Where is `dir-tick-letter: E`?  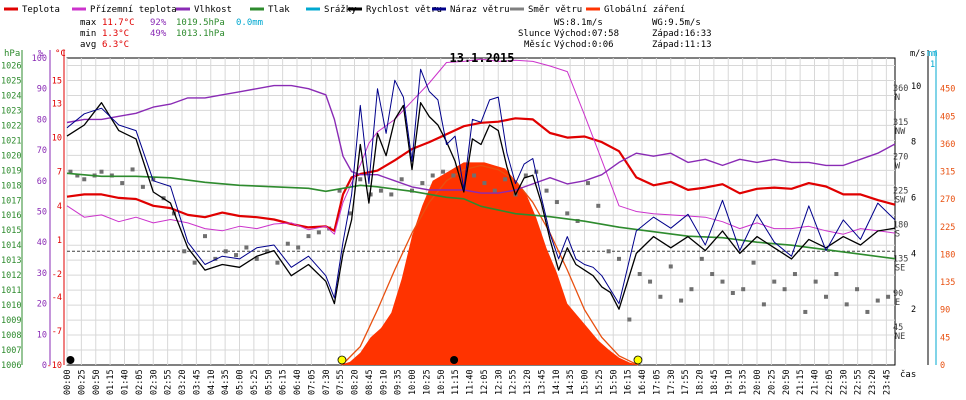 dir-tick-letter: E is located at coordinates (897, 303).